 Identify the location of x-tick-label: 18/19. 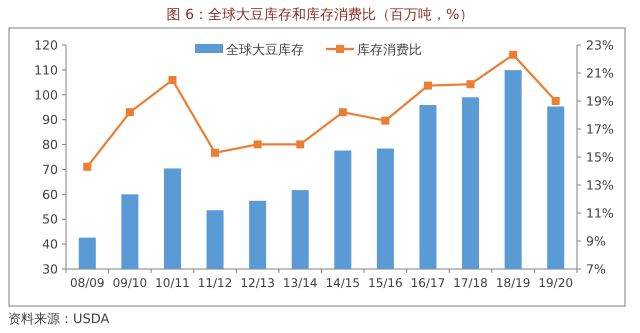
(513, 283).